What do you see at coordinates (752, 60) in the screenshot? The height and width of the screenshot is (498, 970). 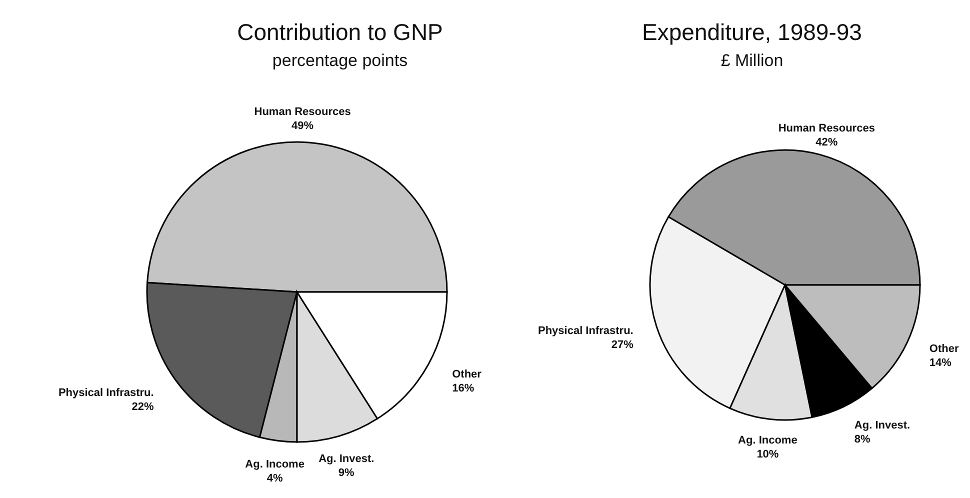 I see `chart-subtitle: £ Million` at bounding box center [752, 60].